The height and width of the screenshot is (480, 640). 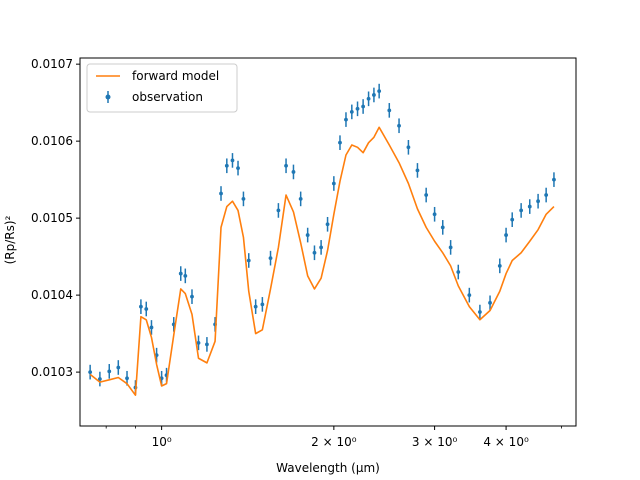 I want to click on legend: forward model observation, so click(x=162, y=88).